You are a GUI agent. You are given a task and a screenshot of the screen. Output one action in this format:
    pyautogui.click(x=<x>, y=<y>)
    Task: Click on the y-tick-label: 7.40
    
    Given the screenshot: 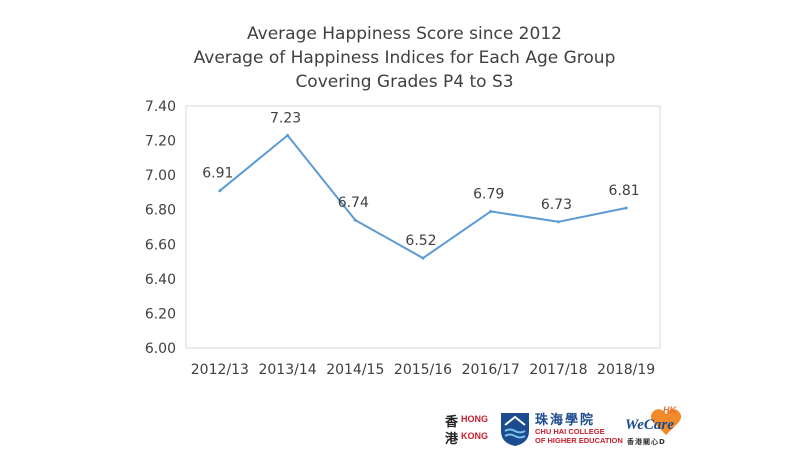 What is the action you would take?
    pyautogui.click(x=160, y=107)
    